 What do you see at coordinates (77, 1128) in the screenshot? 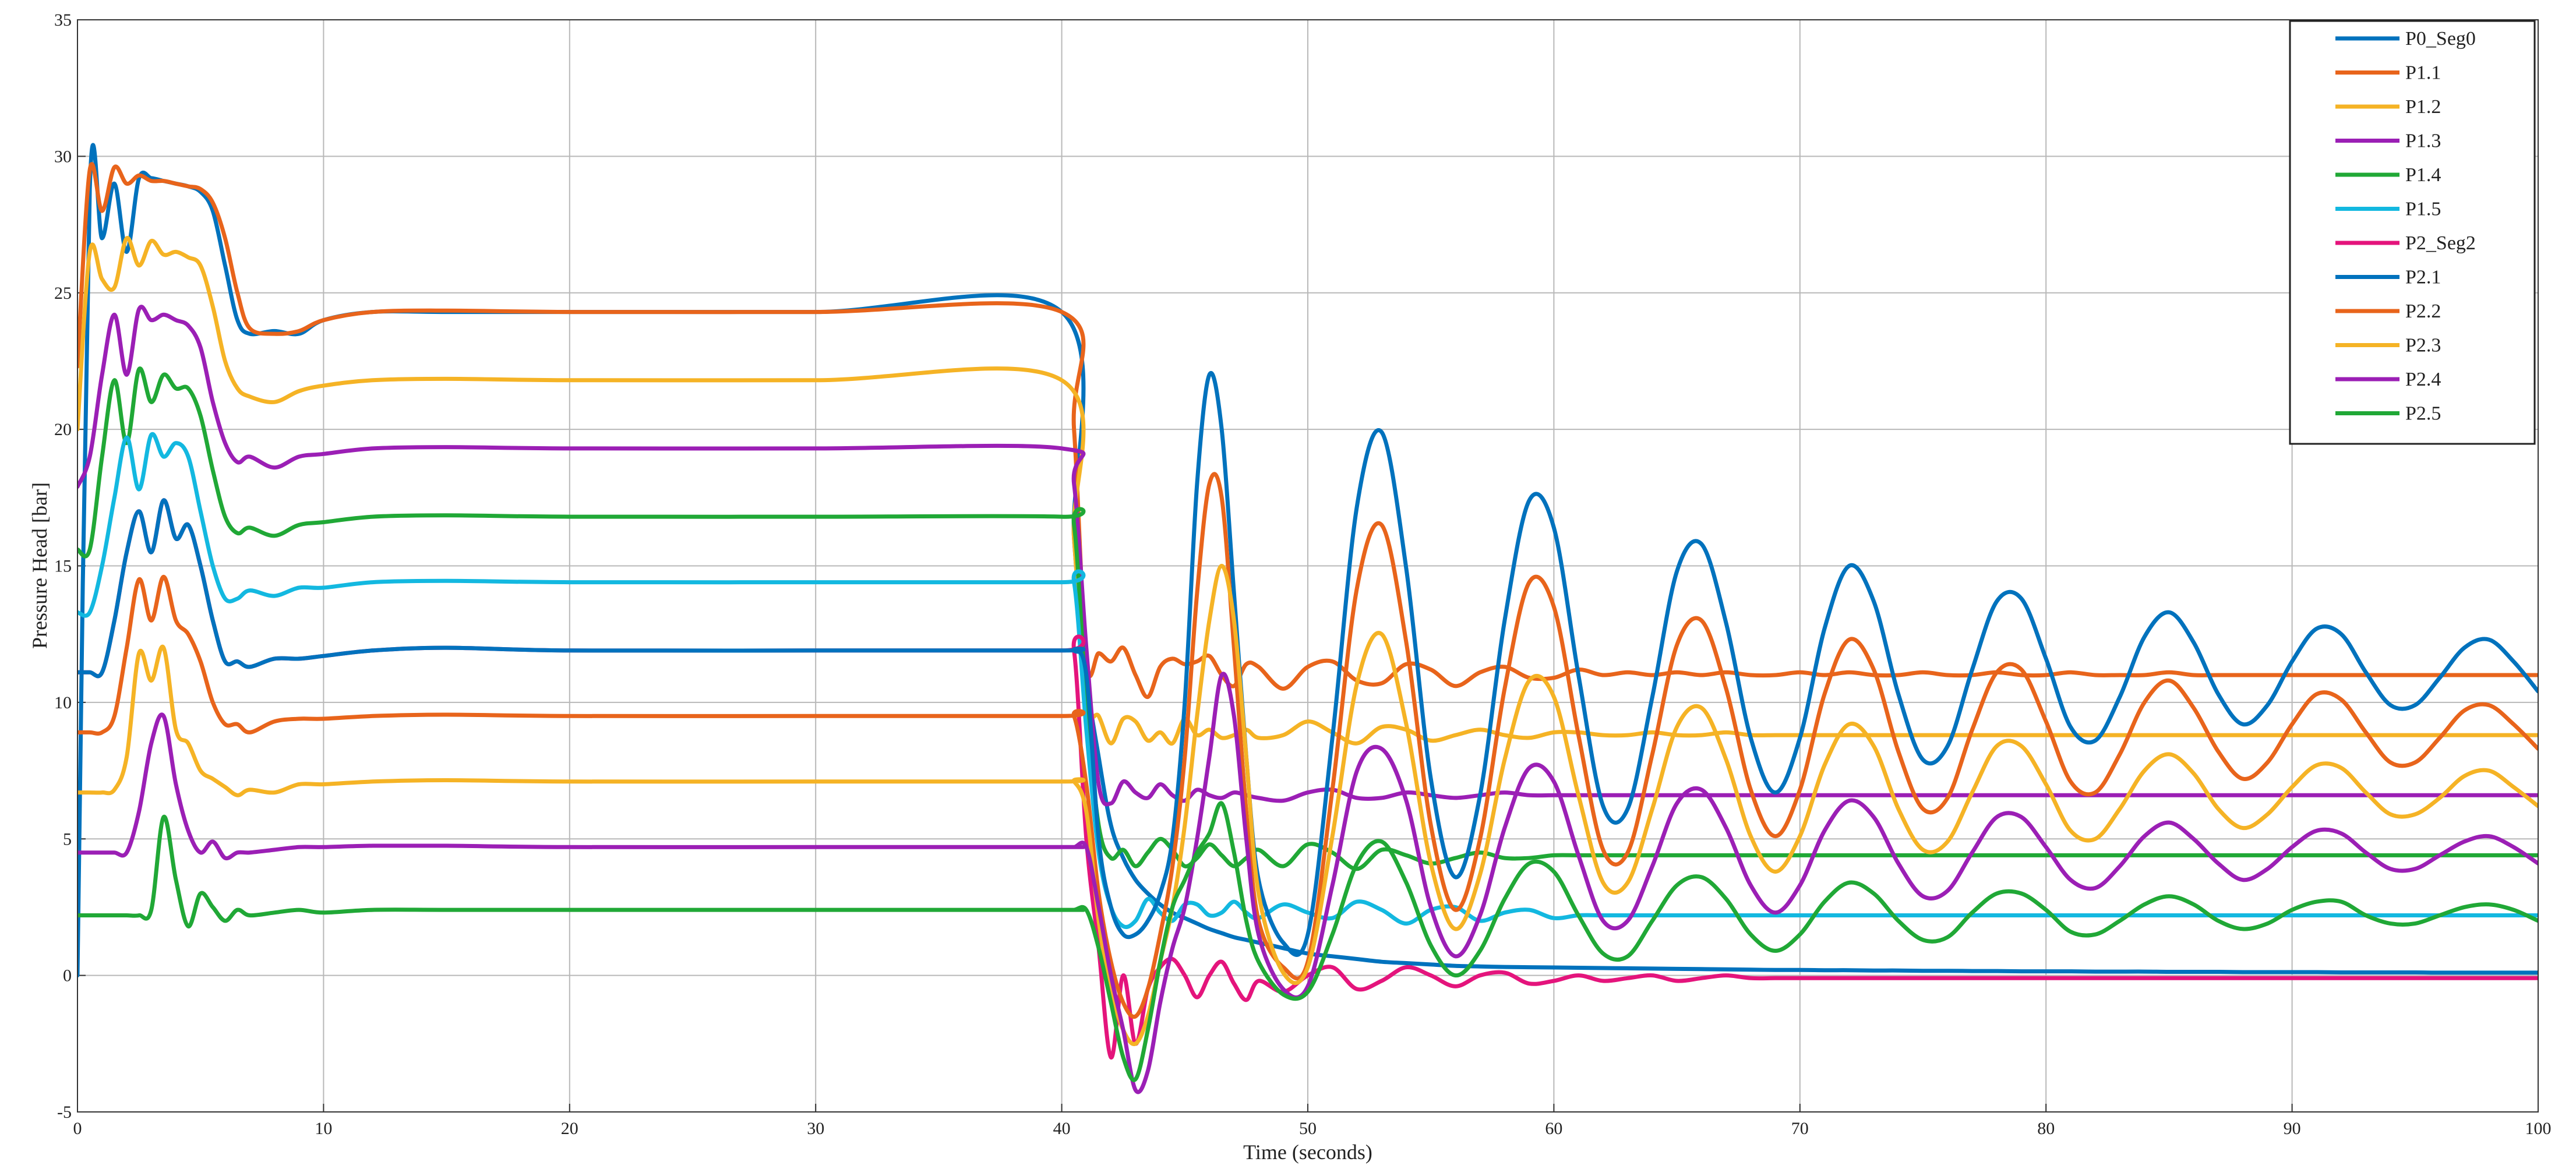
I see `x-tick-label: 0` at bounding box center [77, 1128].